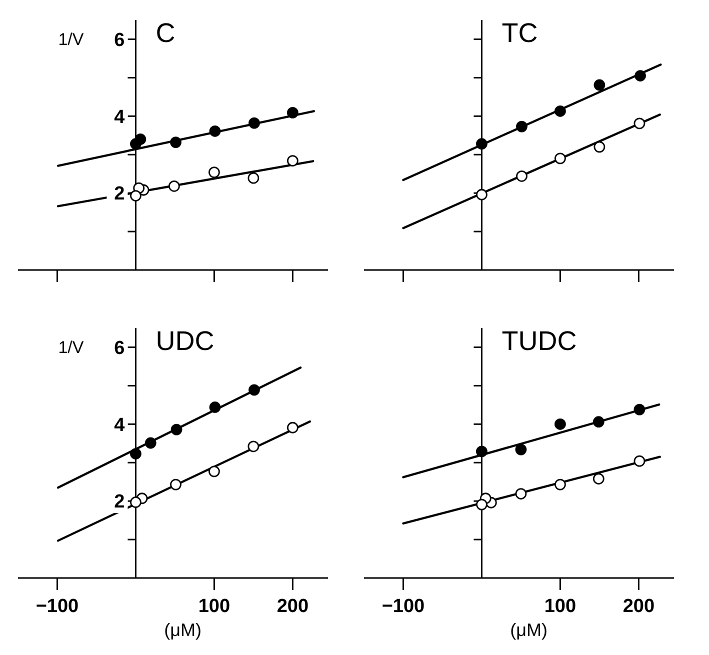  What do you see at coordinates (185, 341) in the screenshot?
I see `chart-title: UDC` at bounding box center [185, 341].